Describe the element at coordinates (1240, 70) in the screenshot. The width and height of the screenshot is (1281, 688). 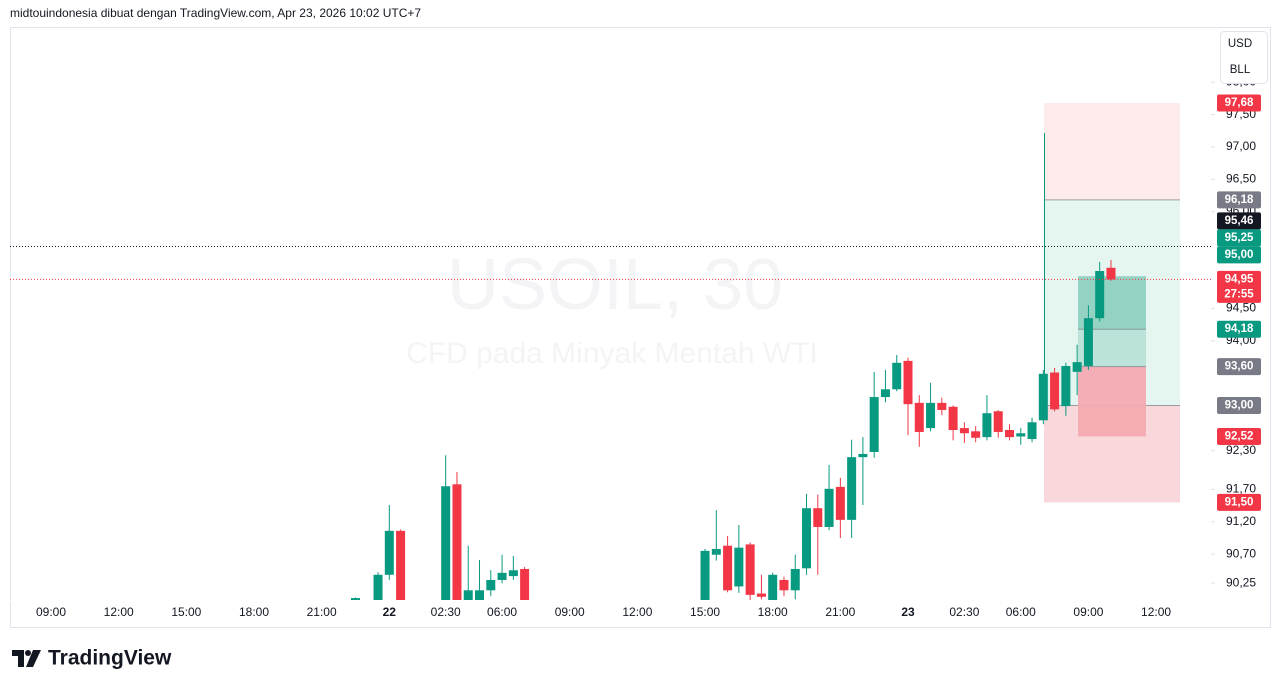
I see `unit-button: BLL` at that location.